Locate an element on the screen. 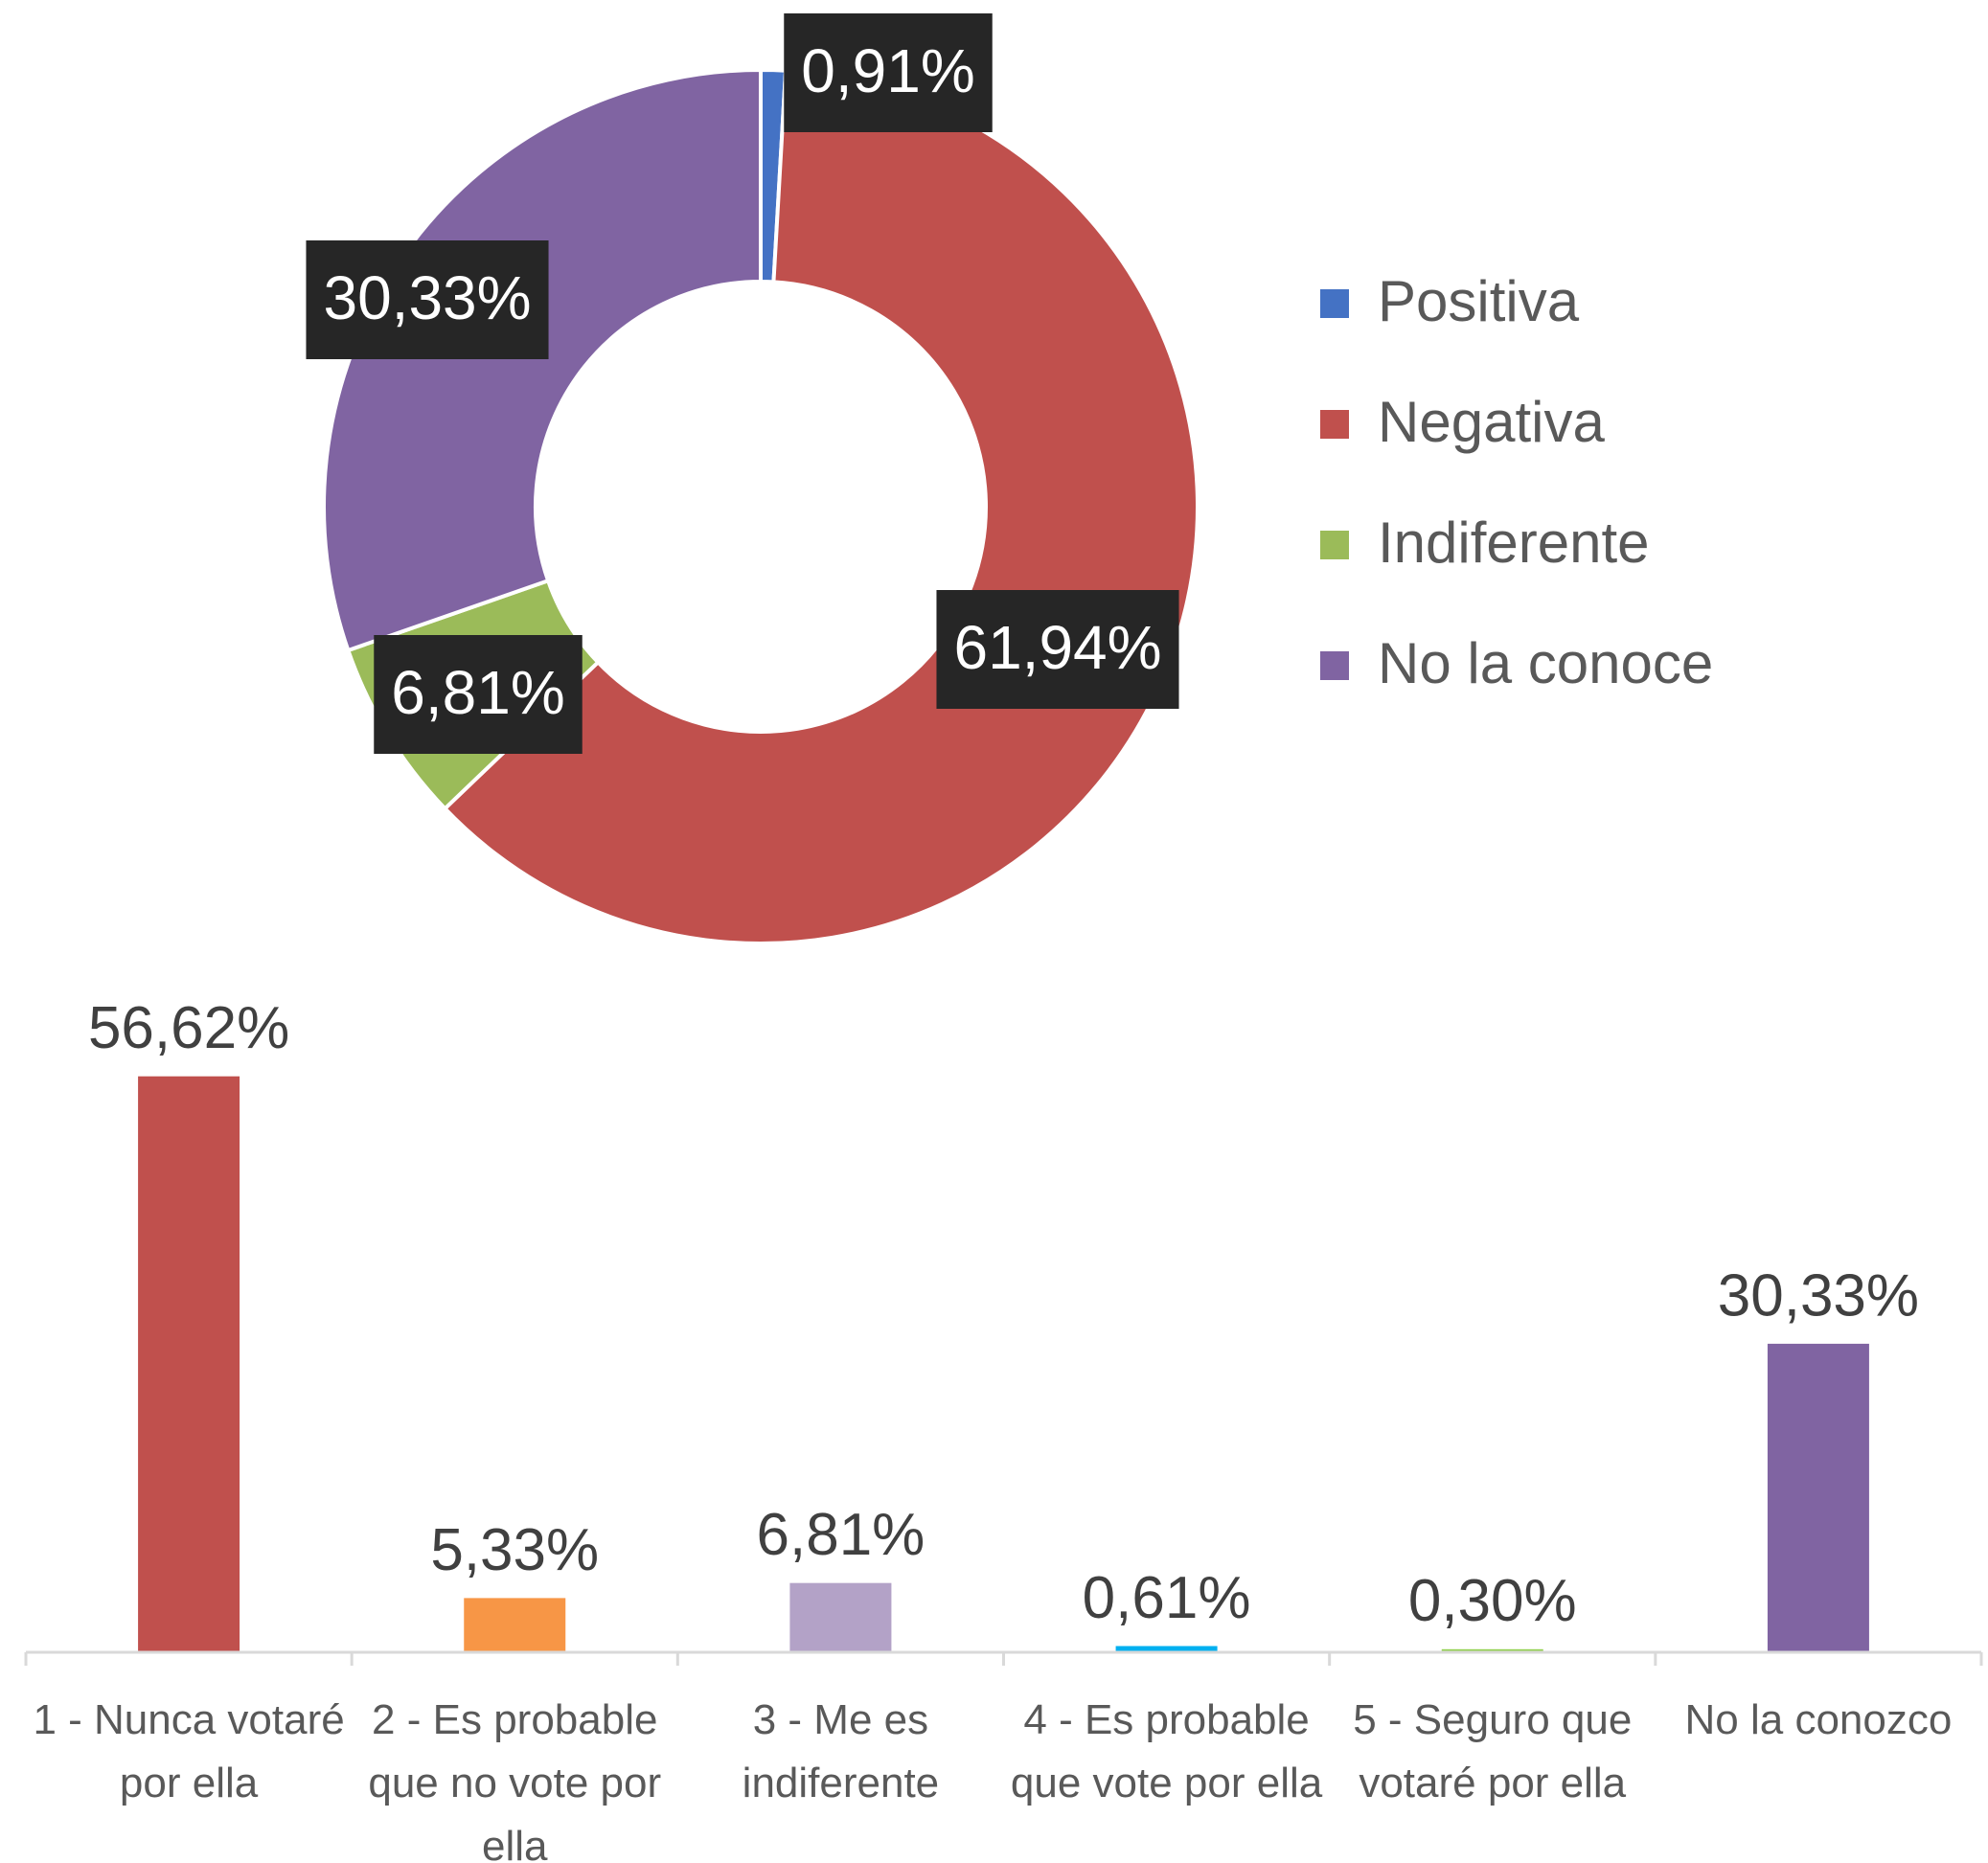 The height and width of the screenshot is (1863, 1988). data-label-text: 30,33% is located at coordinates (427, 297).